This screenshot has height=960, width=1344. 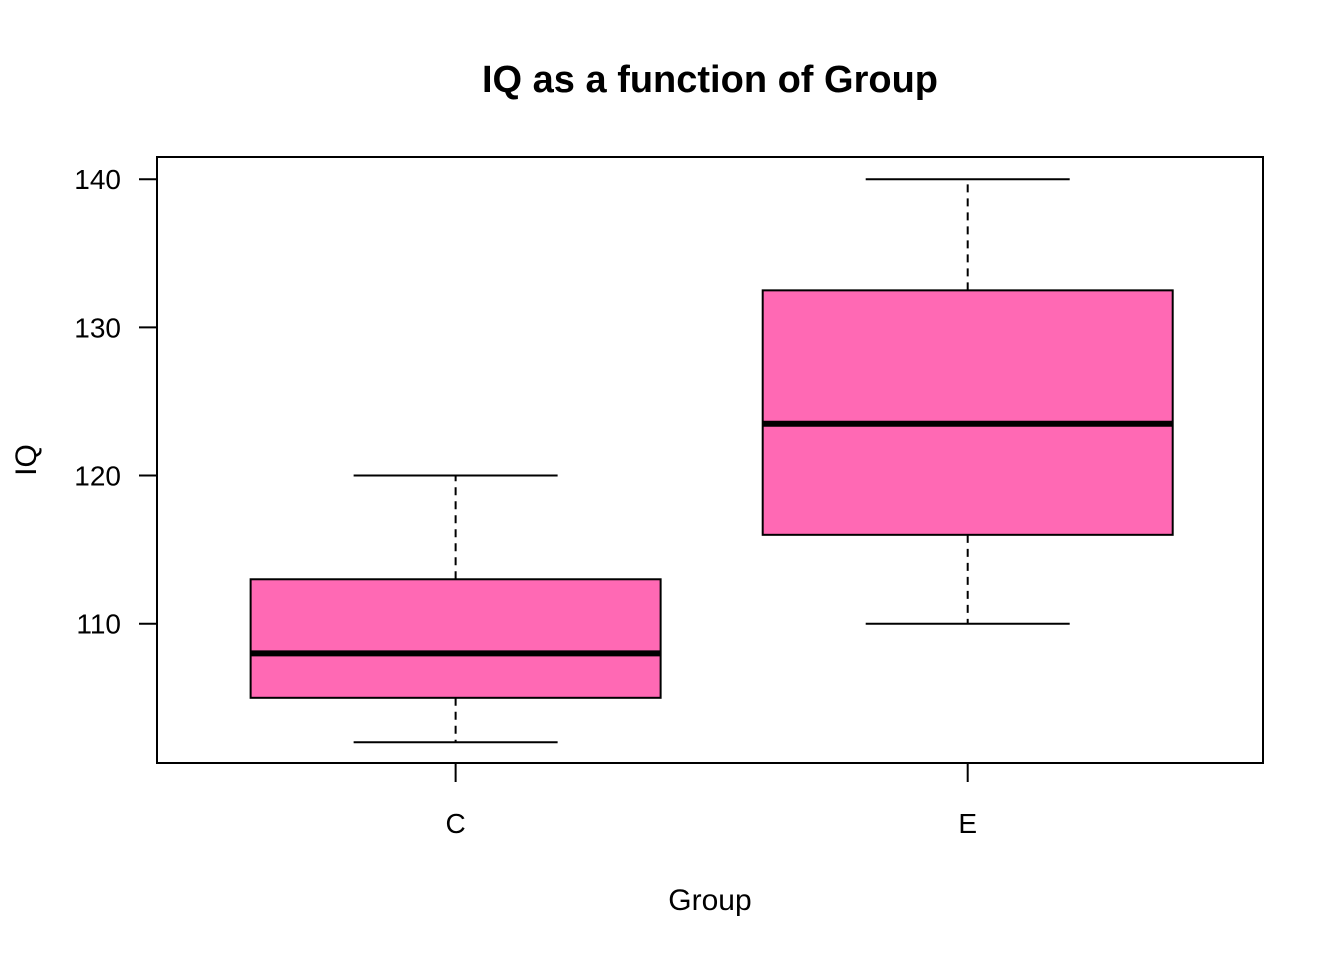 I want to click on box-group-C, so click(x=455, y=609).